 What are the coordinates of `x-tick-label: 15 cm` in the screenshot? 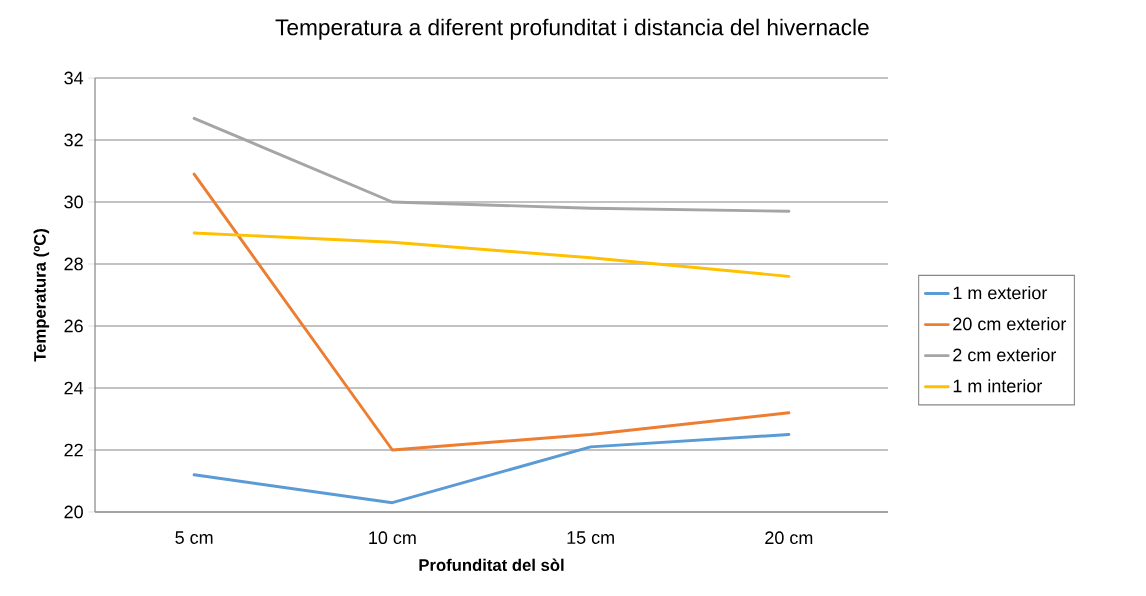 It's located at (590, 537).